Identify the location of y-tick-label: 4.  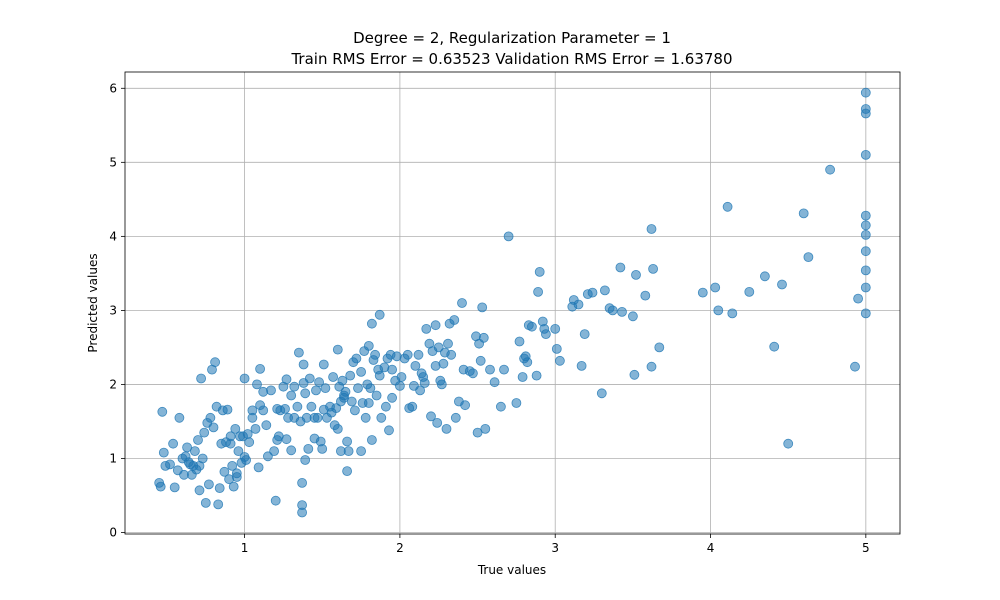
(113, 236).